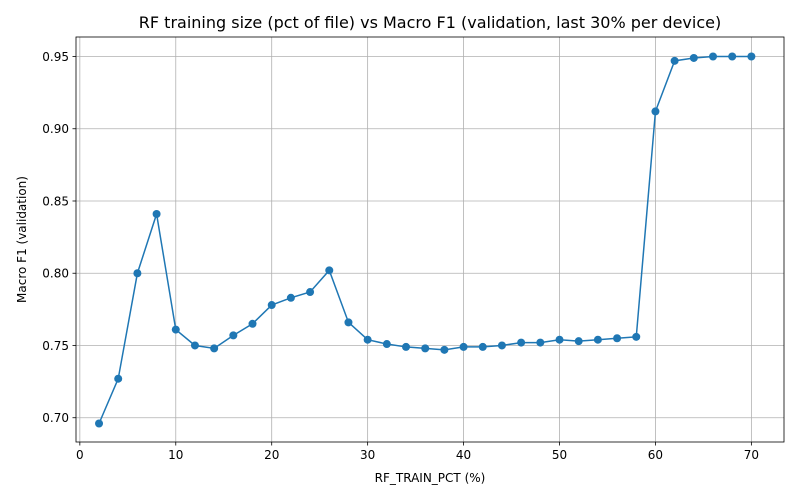 The width and height of the screenshot is (800, 500). I want to click on y-axis-label: Macro F1 (validation), so click(22, 239).